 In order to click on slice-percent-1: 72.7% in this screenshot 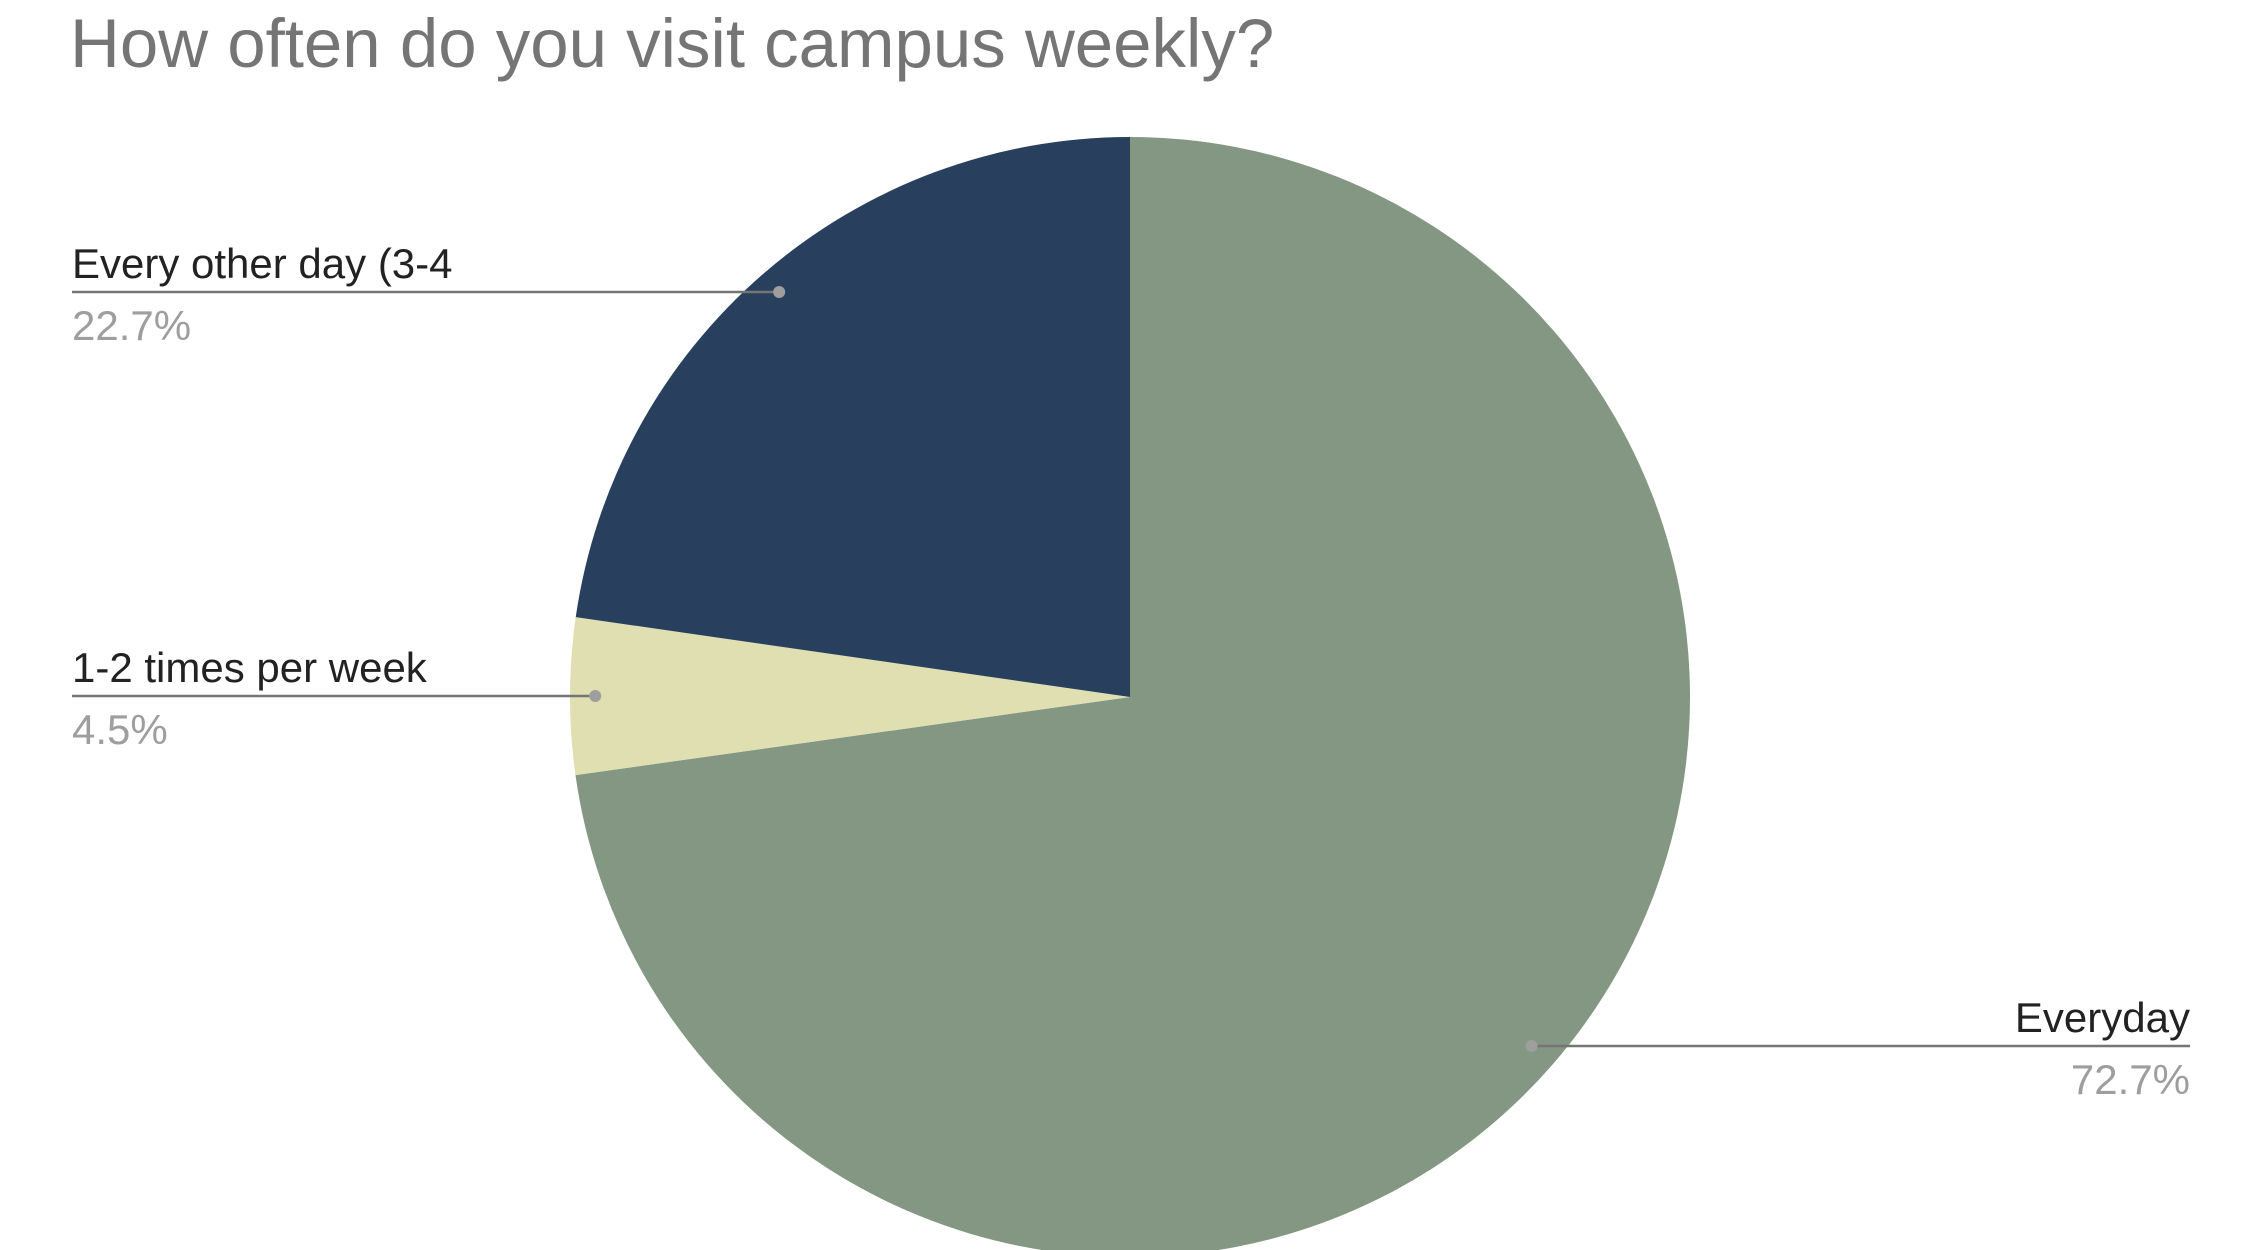, I will do `click(2130, 1079)`.